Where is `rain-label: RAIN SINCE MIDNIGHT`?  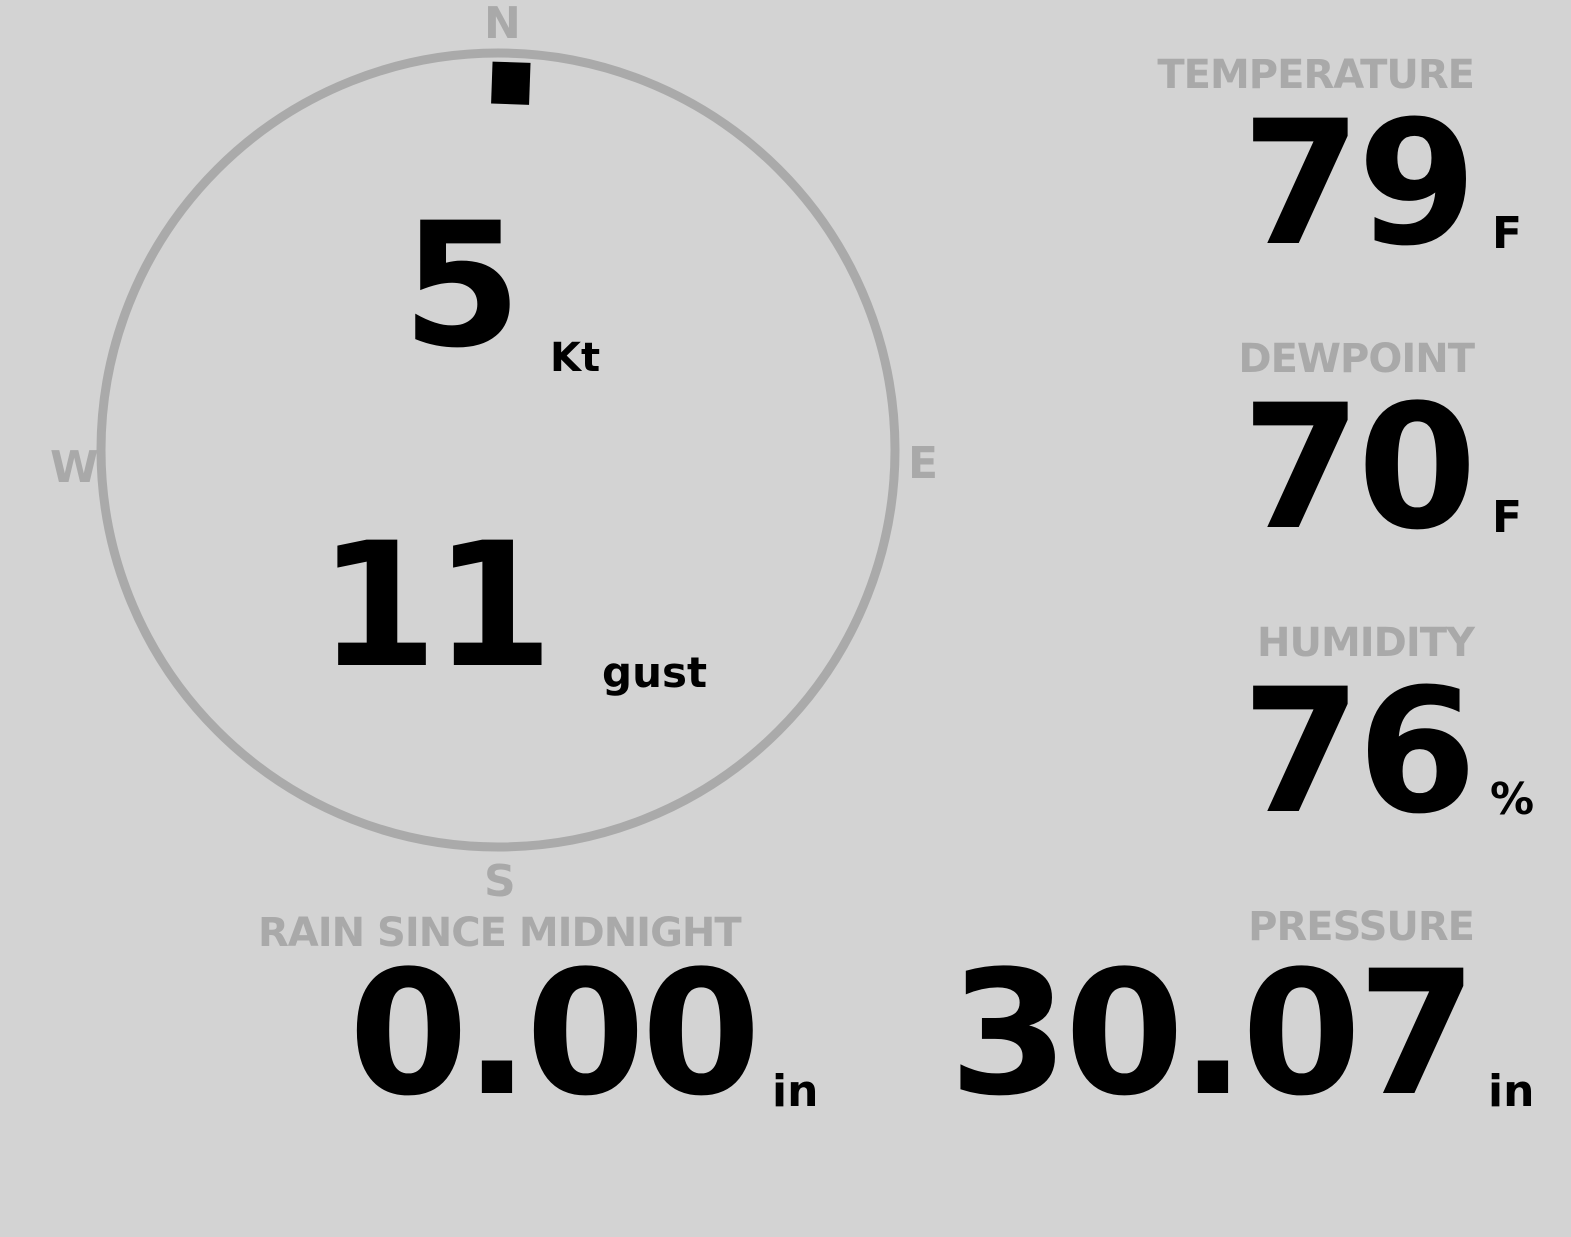
rain-label: RAIN SINCE MIDNIGHT is located at coordinates (500, 933).